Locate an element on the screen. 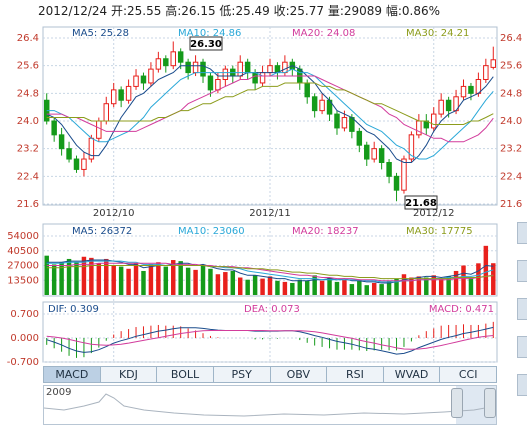 The image size is (527, 433). tab-obv: OBV is located at coordinates (299, 374).